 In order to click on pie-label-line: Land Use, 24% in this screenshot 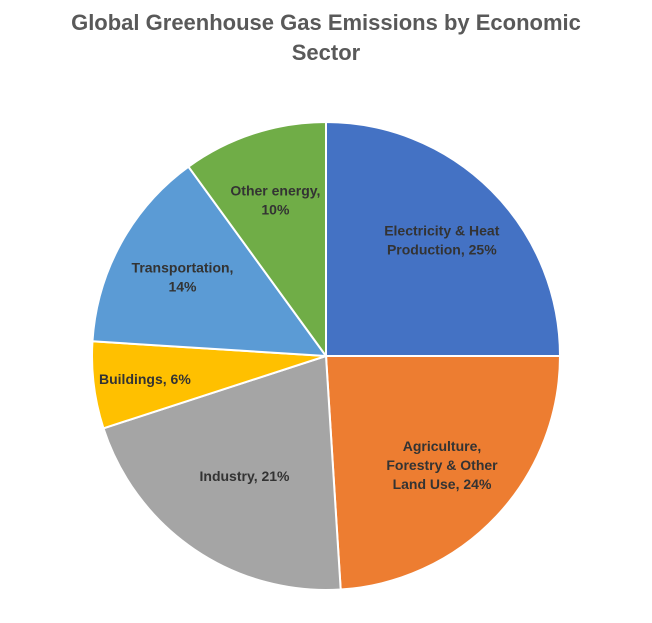, I will do `click(442, 484)`.